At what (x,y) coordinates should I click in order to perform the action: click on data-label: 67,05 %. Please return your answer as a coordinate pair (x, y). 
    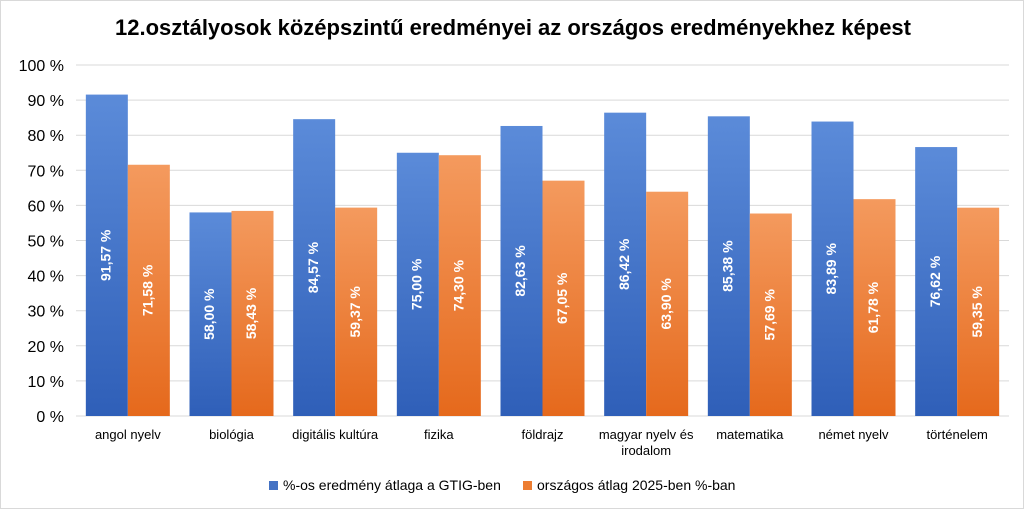
    Looking at the image, I should click on (562, 298).